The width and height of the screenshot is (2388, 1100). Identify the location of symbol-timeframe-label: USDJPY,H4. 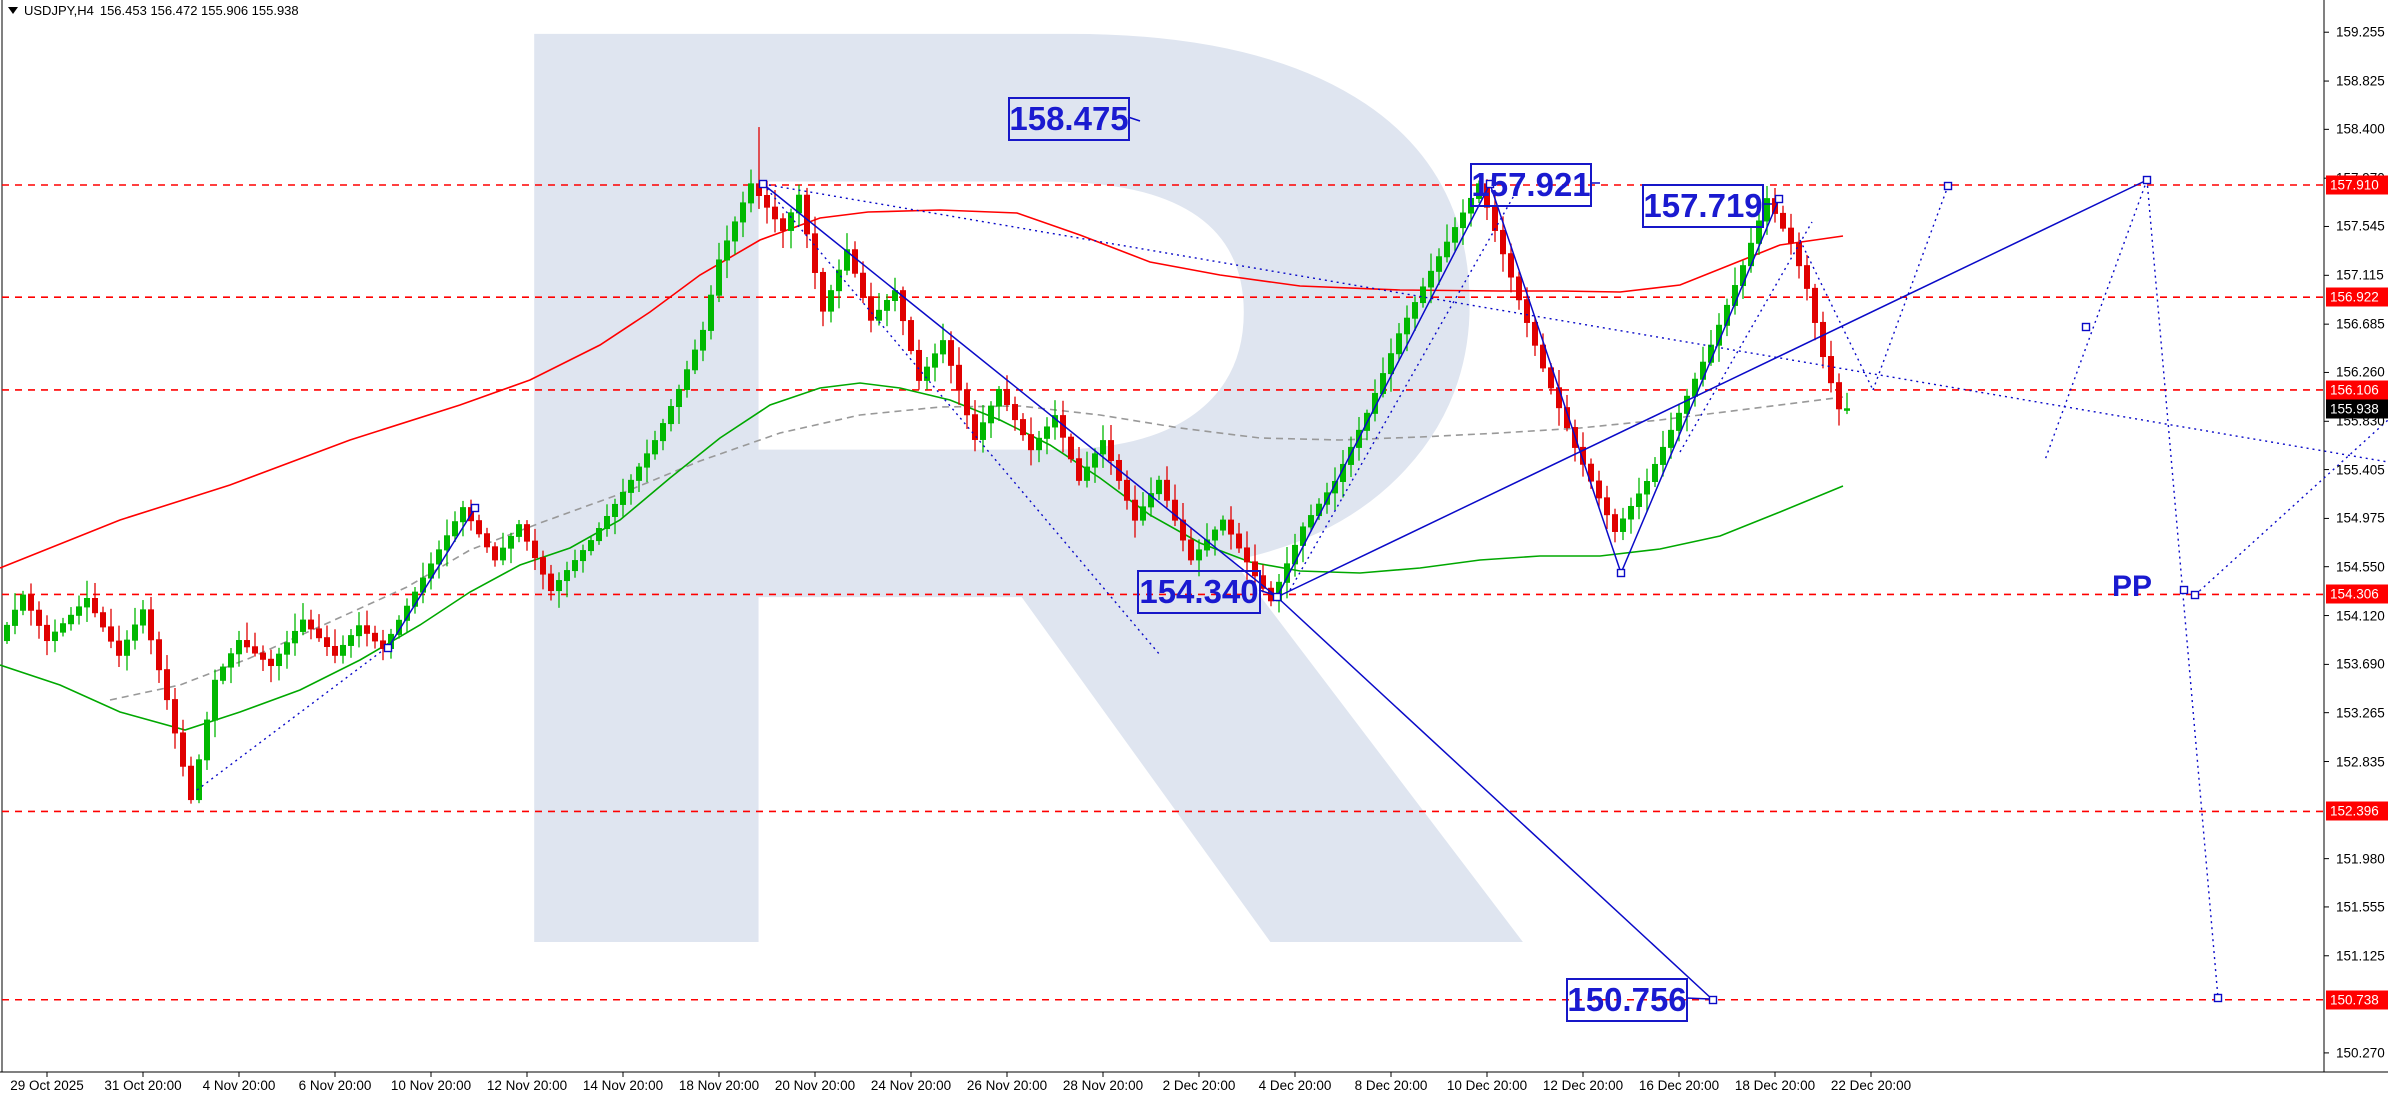
(59, 10).